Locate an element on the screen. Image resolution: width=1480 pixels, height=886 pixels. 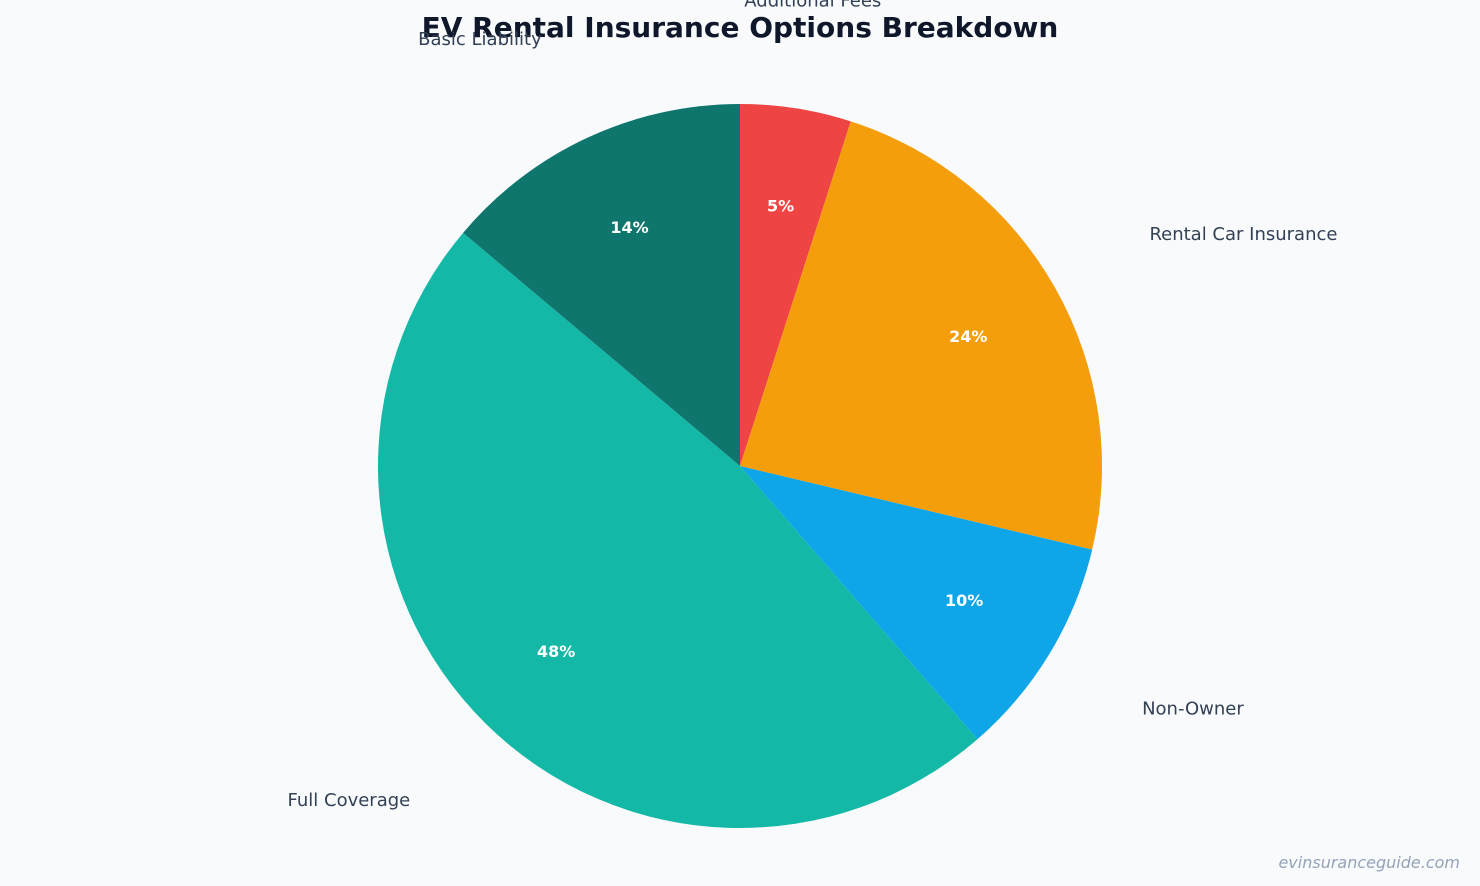
watermark: evinsuranceguide.com is located at coordinates (1369, 862).